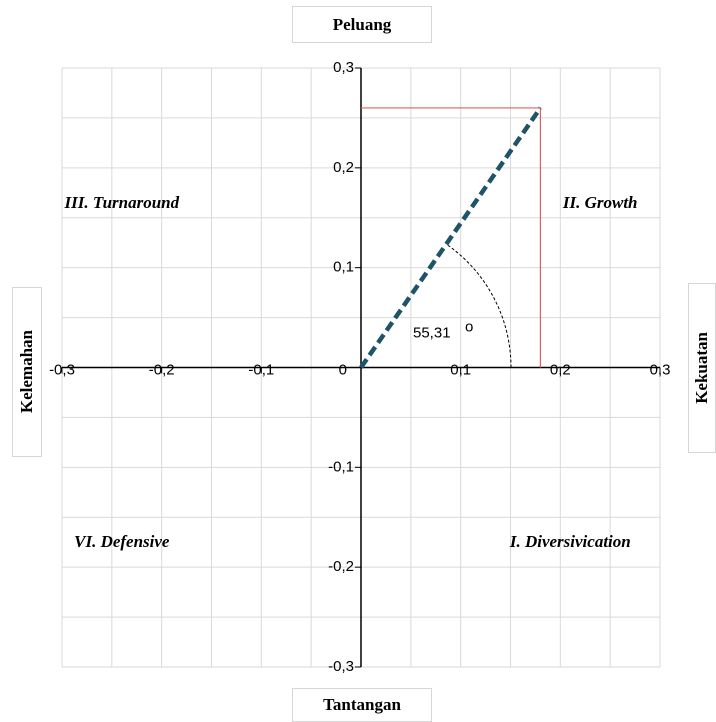 Image resolution: width=716 pixels, height=722 pixels. I want to click on left-axis-label: Kelemahan, so click(27, 372).